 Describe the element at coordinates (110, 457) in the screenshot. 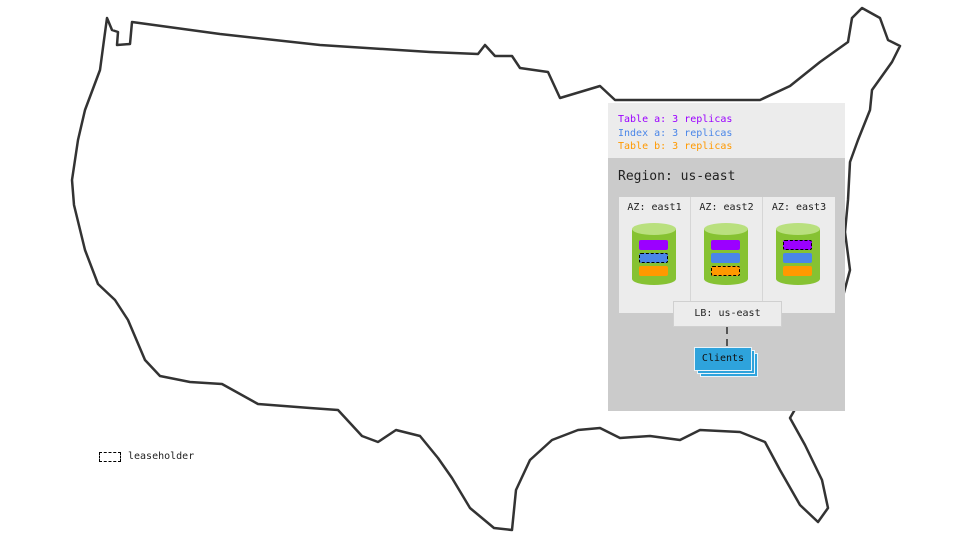

I see `leaseholder-key-icon` at that location.